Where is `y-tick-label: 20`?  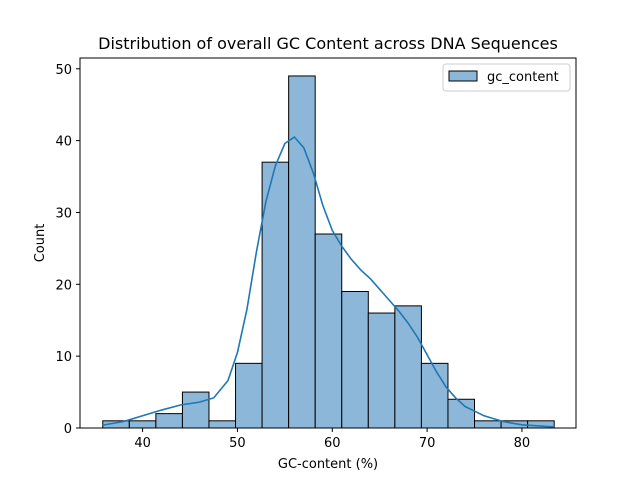
y-tick-label: 20 is located at coordinates (63, 285).